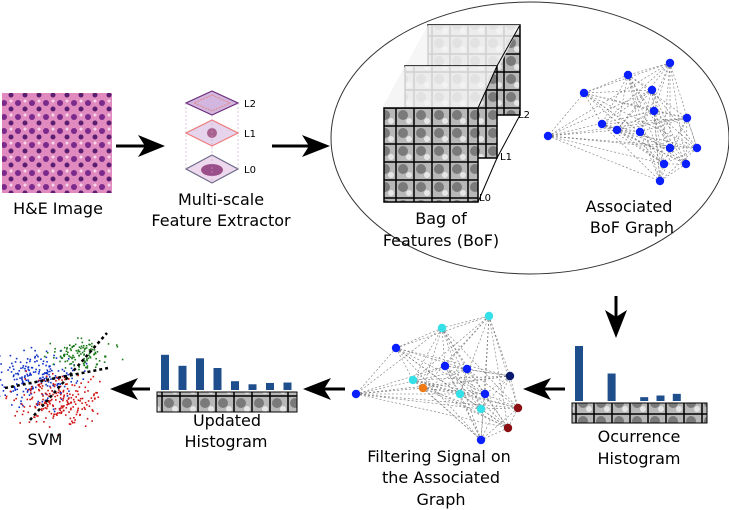 This screenshot has height=510, width=729. What do you see at coordinates (221, 199) in the screenshot?
I see `extractor-label-line1: Multi-scale` at bounding box center [221, 199].